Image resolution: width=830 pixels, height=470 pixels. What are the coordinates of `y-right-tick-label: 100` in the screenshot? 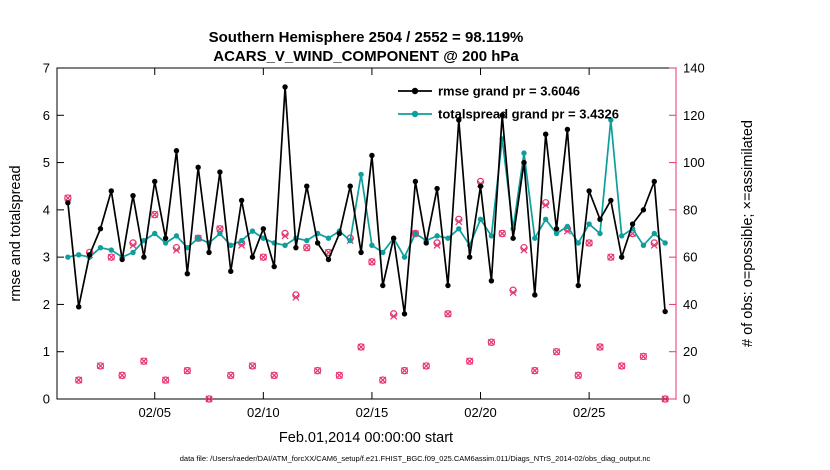 It's located at (694, 162).